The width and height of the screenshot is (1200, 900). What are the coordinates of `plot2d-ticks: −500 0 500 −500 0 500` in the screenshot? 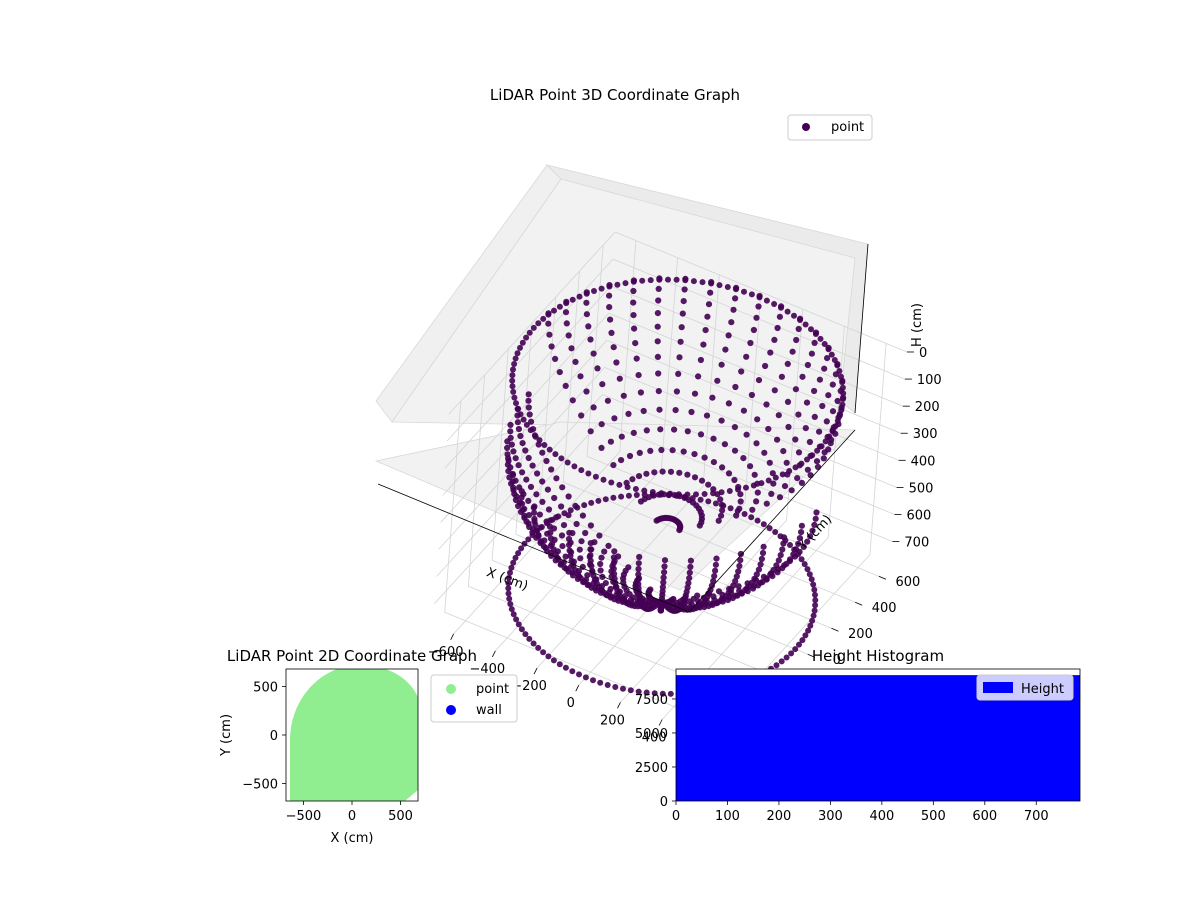 It's located at (327, 752).